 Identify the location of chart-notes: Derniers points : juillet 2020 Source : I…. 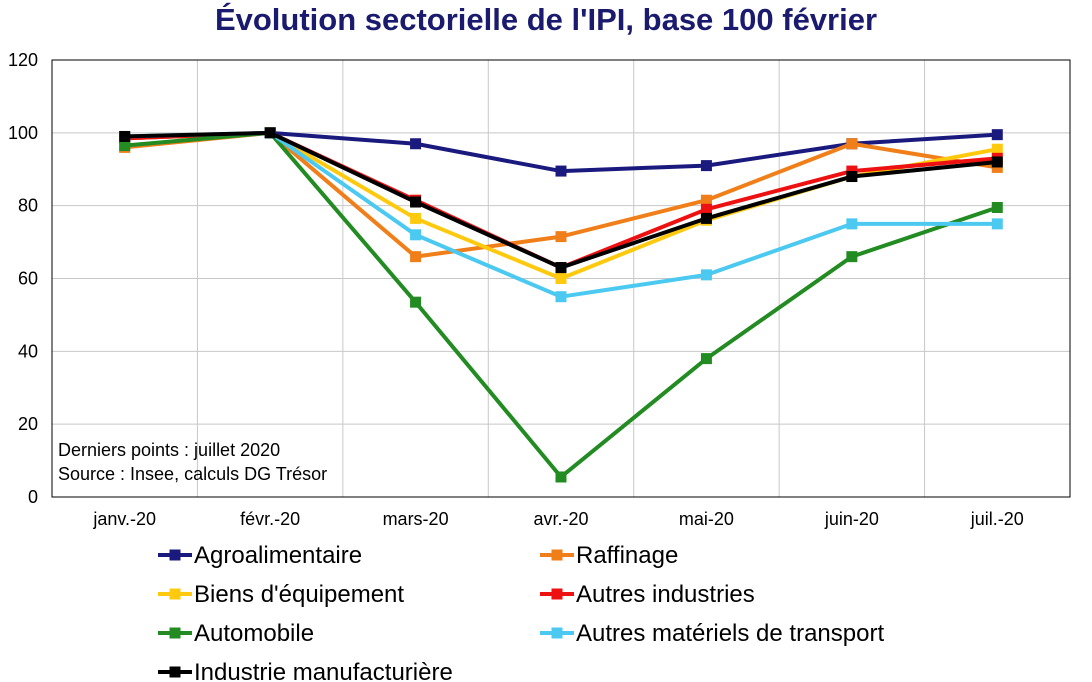
(192, 462).